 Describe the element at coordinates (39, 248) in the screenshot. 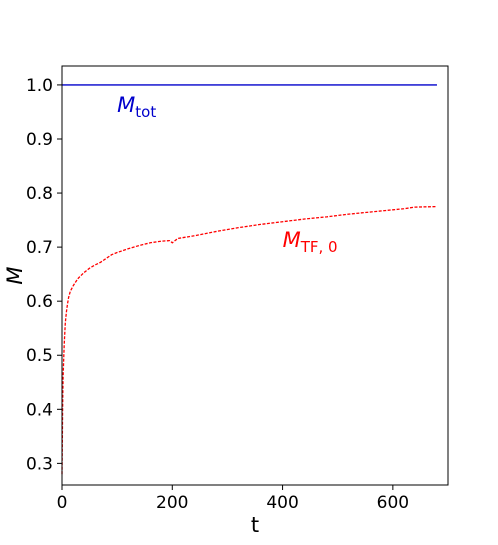

I see `y-tick-label: 0.7` at that location.